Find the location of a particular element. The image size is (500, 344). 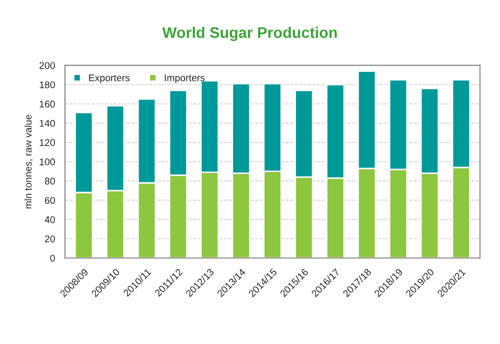

y-axis-title: mln tonnes, raw value is located at coordinates (28, 161).